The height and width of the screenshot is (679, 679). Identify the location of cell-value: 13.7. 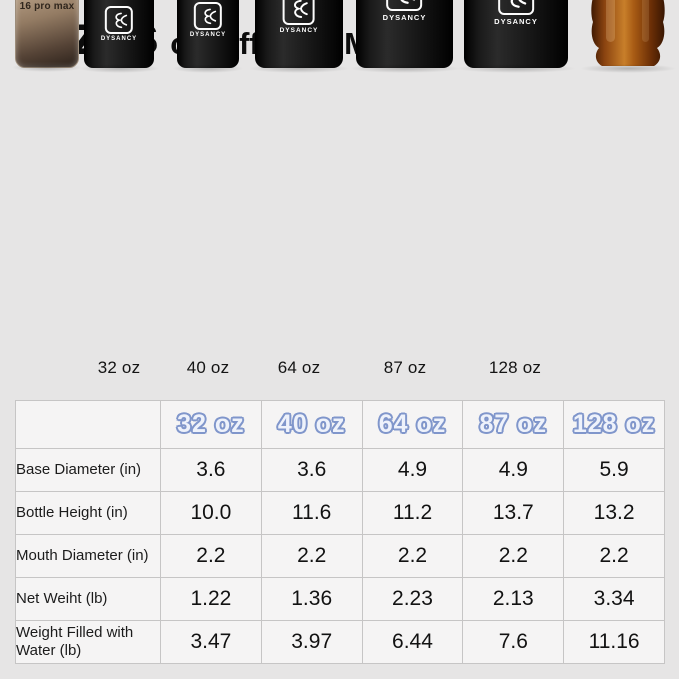
(513, 513).